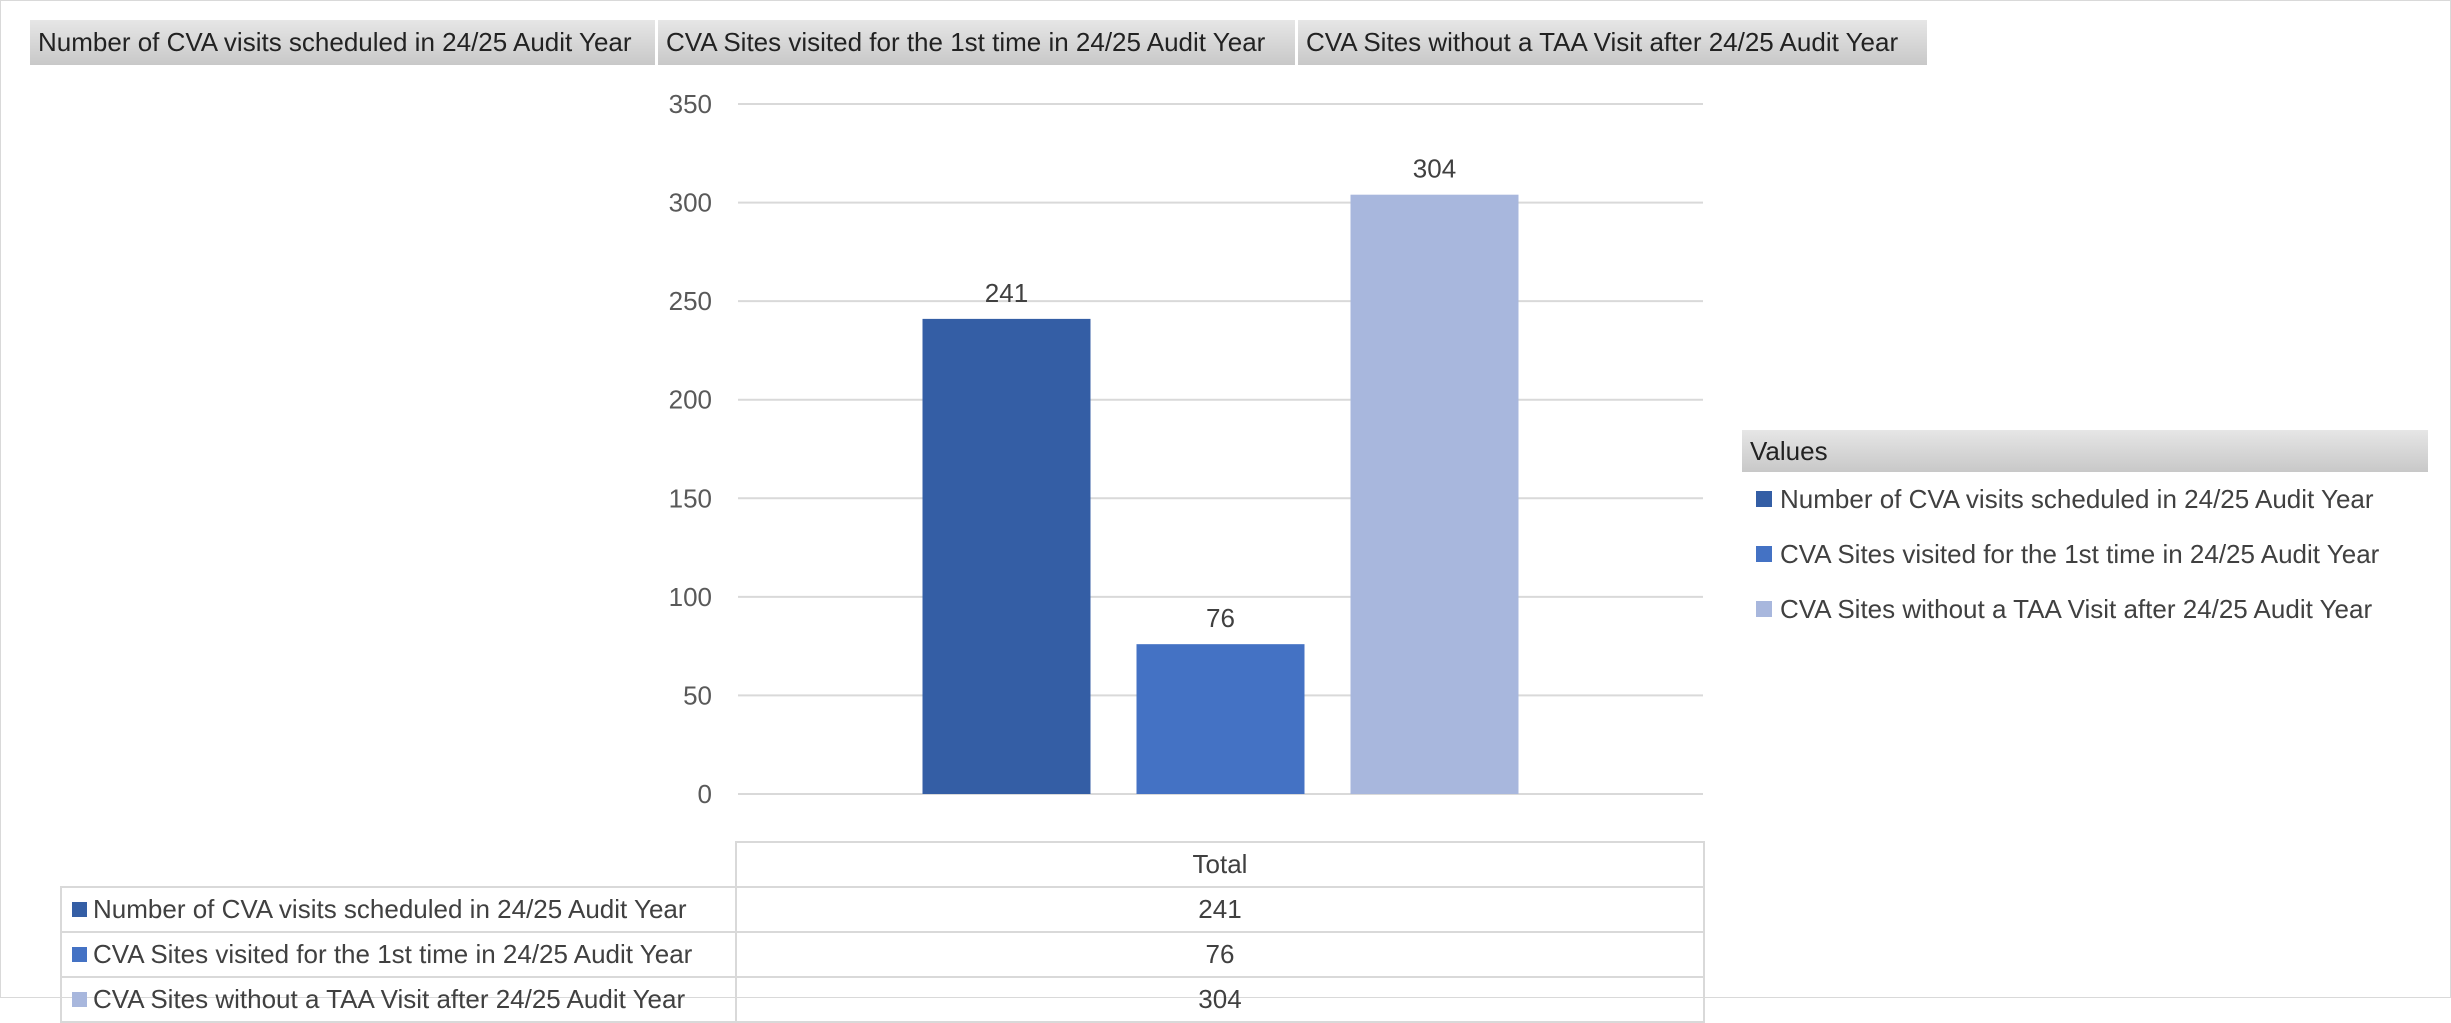 The image size is (2451, 1023). Describe the element at coordinates (398, 864) in the screenshot. I see `data-table-corner` at that location.